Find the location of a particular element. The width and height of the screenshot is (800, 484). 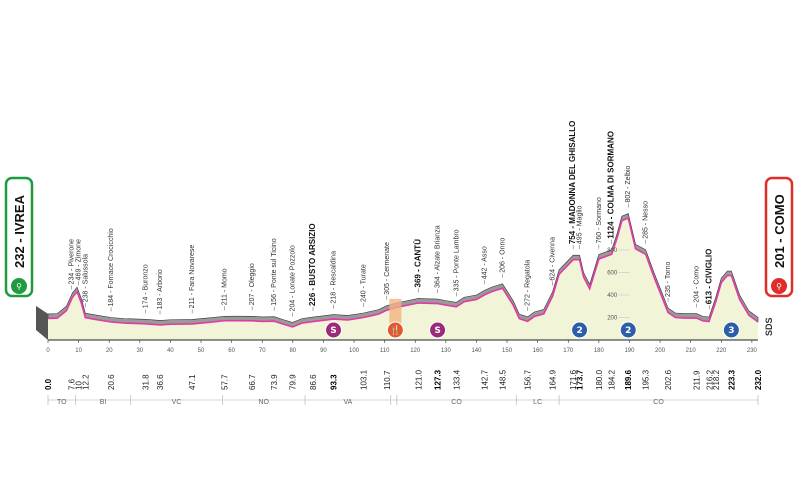

km-label: 202.6 is located at coordinates (668, 379).